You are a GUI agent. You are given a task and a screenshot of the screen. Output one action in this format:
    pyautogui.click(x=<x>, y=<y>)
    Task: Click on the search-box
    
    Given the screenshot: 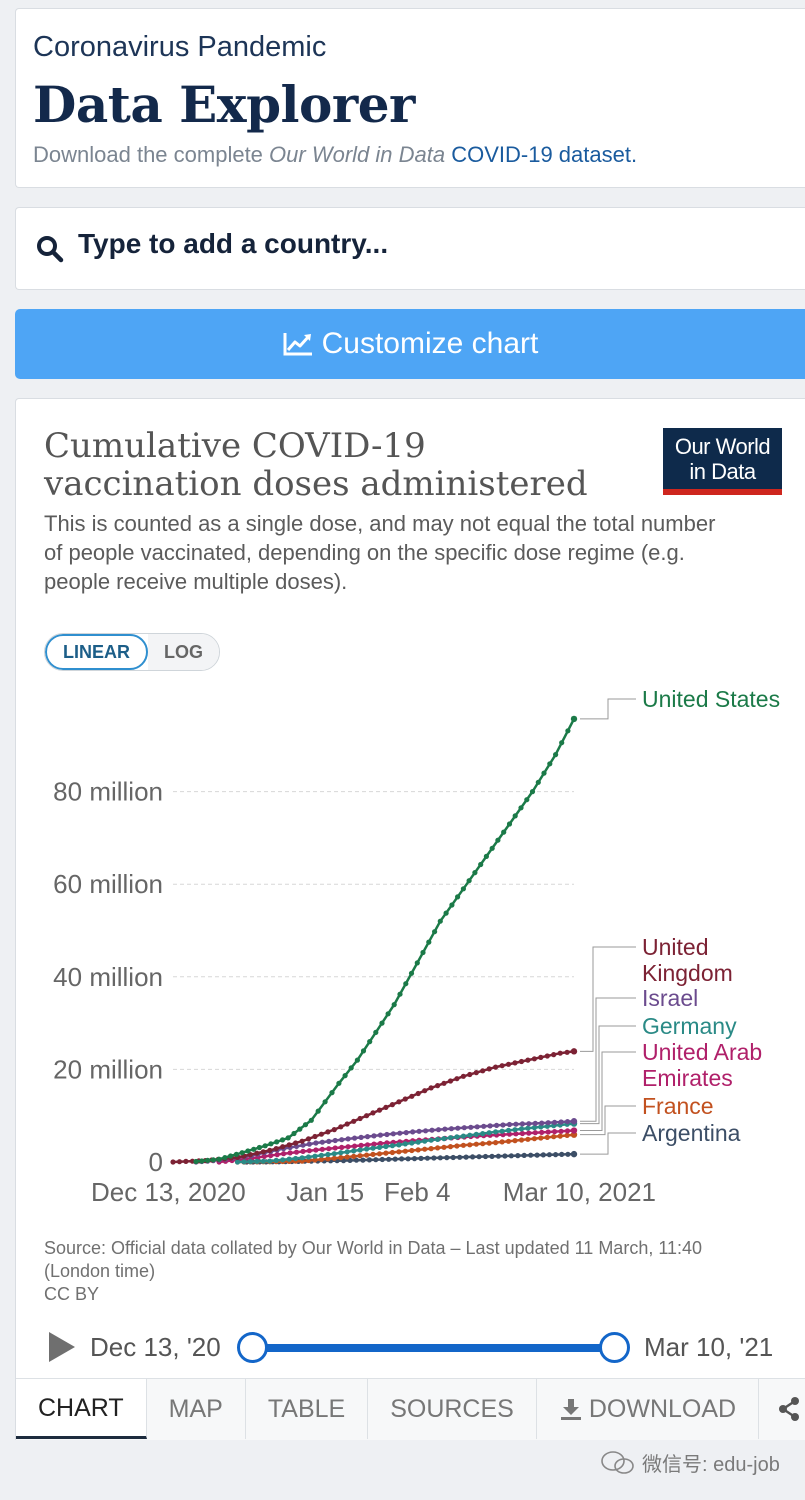 What is the action you would take?
    pyautogui.click(x=410, y=248)
    